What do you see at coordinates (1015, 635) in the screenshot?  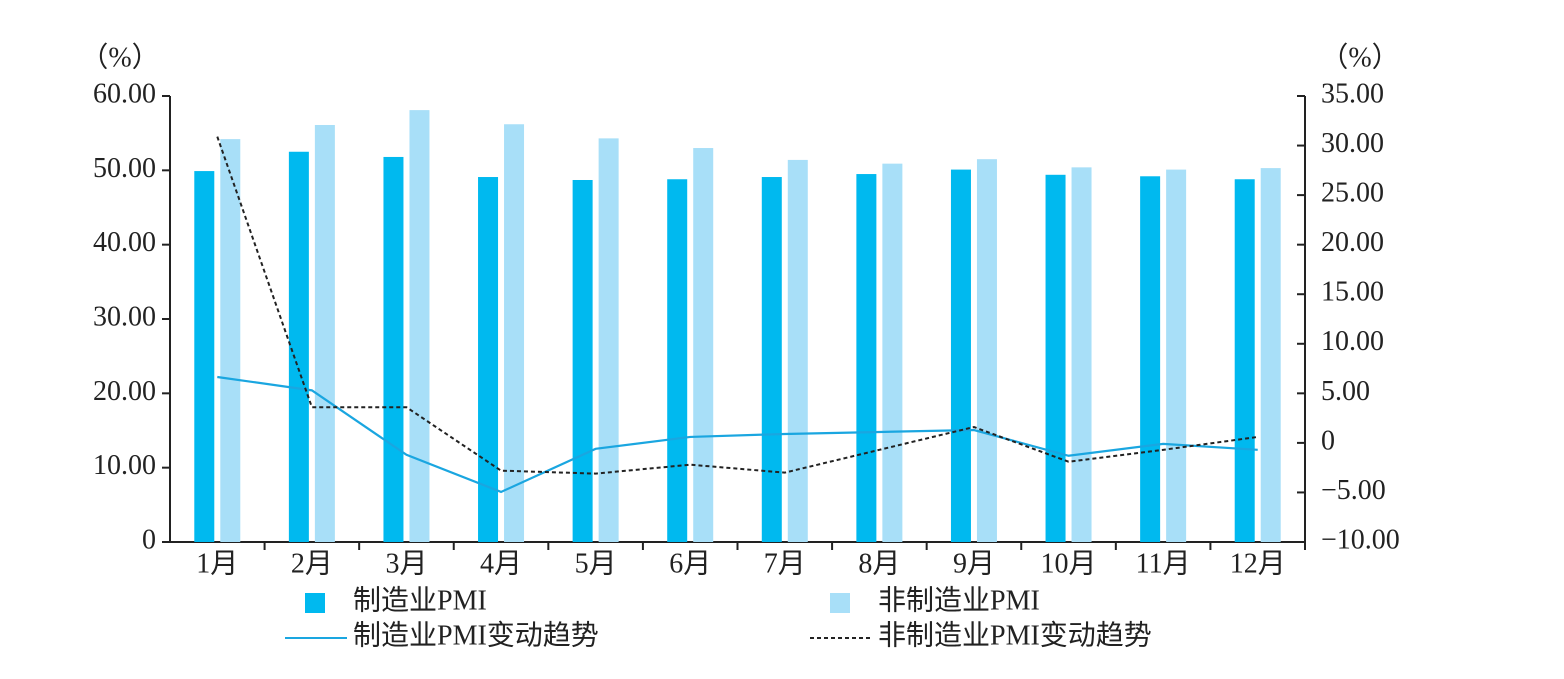 I see `legend-label: 非制造业PMI变动趋势` at bounding box center [1015, 635].